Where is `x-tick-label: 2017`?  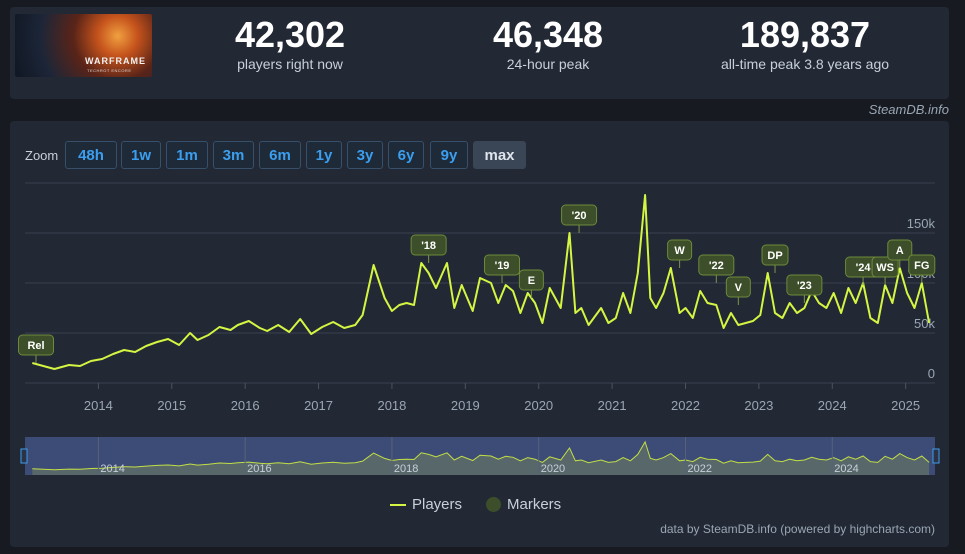 x-tick-label: 2017 is located at coordinates (318, 405).